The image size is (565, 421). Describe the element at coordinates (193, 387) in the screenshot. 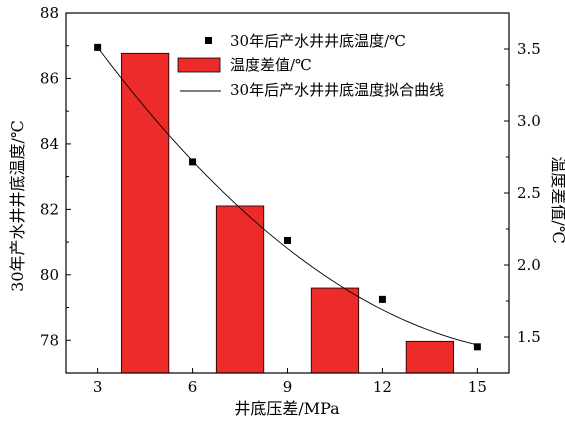

I see `x-tick-label: 6` at that location.